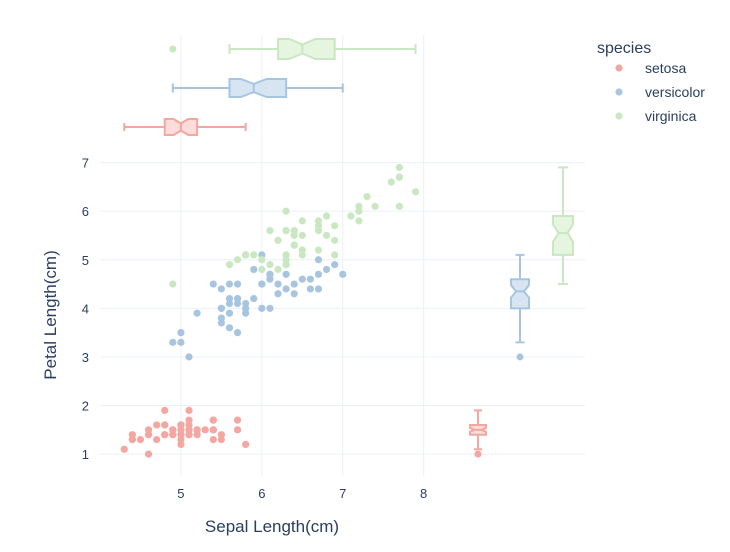 This screenshot has width=730, height=552. I want to click on x-tick-label: 7, so click(342, 493).